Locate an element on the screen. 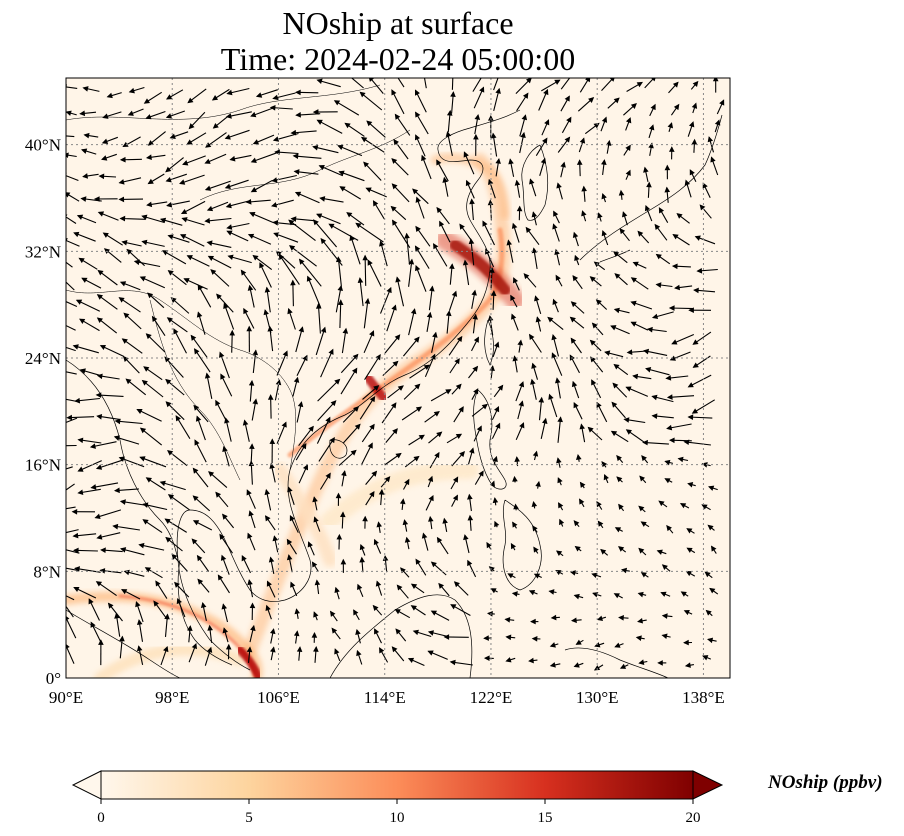 The image size is (904, 836). korea-coast is located at coordinates (535, 182).